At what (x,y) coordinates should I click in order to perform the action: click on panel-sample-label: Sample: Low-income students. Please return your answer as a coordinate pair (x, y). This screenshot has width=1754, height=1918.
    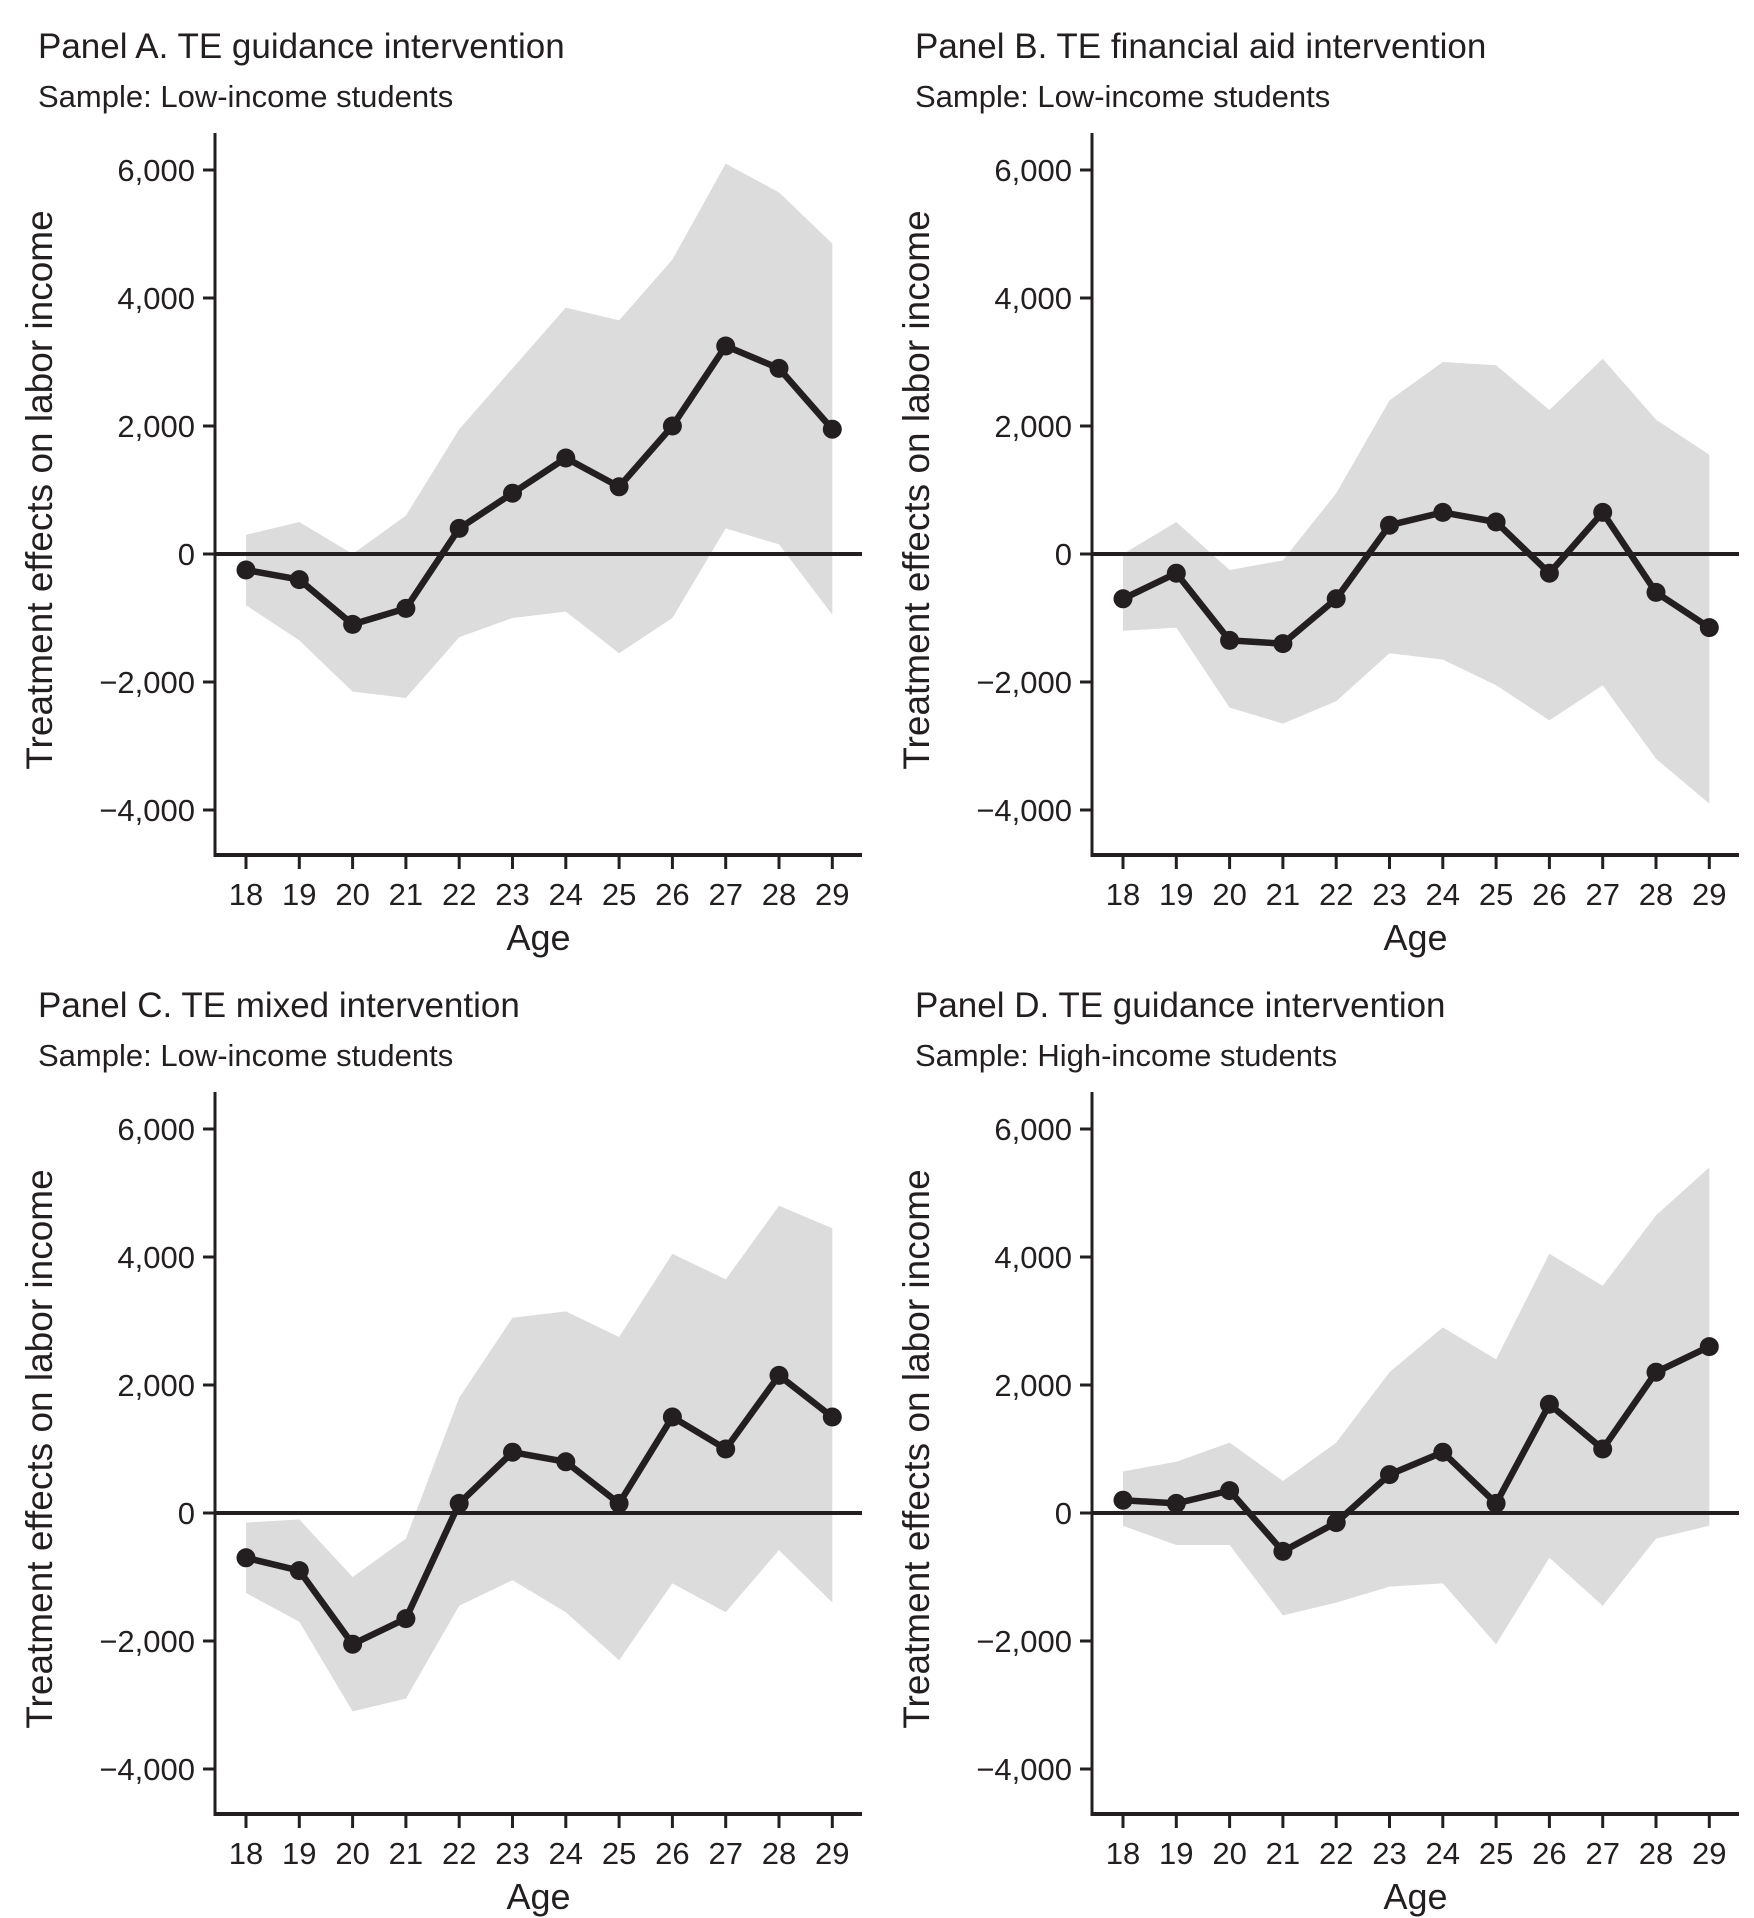
    Looking at the image, I should click on (1123, 96).